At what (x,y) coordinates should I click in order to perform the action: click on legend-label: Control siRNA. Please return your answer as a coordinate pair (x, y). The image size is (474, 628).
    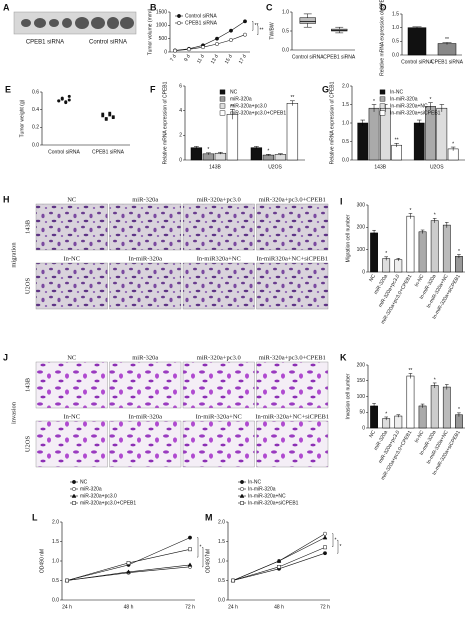
    Looking at the image, I should click on (201, 16).